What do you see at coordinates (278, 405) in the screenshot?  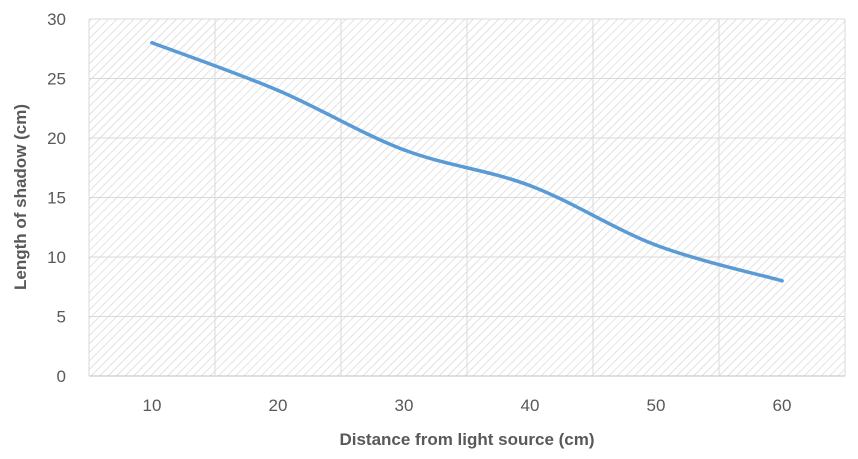 I see `x-tick-label: 20` at bounding box center [278, 405].